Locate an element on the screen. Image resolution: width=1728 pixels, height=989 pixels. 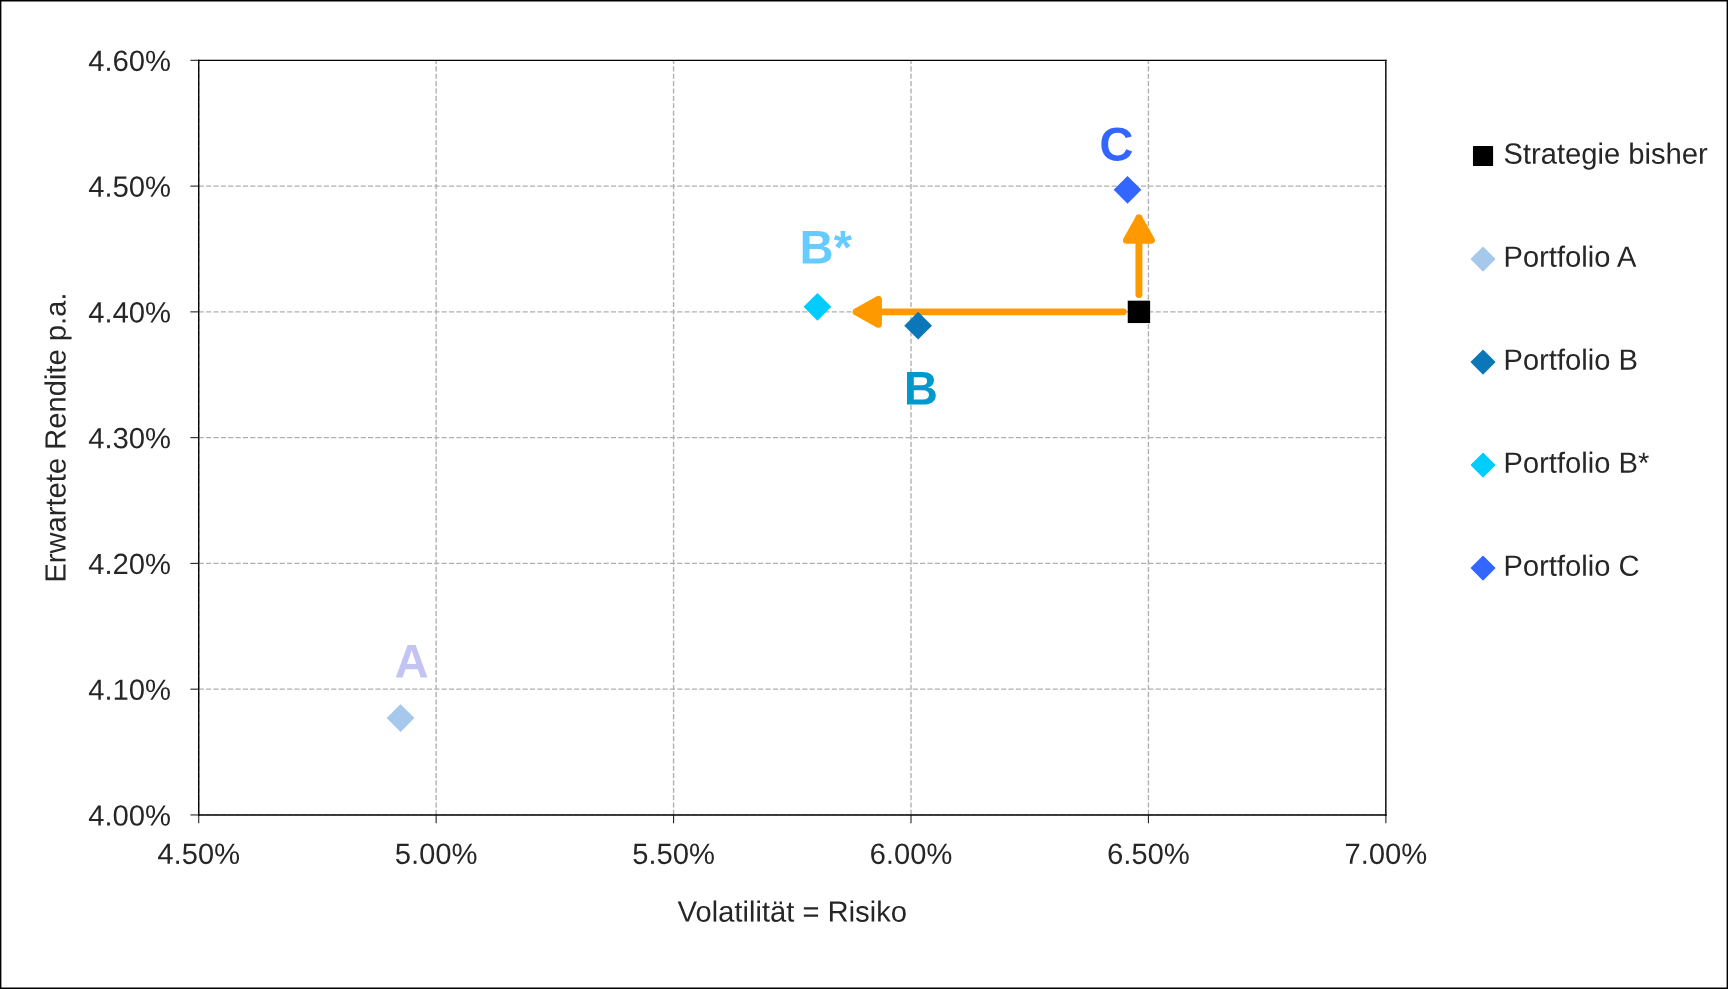
y-tick-label: 4.00% is located at coordinates (129, 815).